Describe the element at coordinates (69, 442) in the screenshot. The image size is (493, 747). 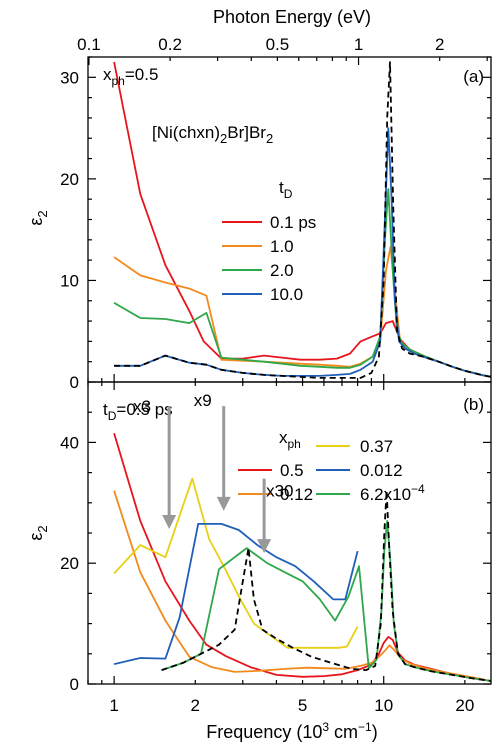
I see `b-ytick-label: 40` at that location.